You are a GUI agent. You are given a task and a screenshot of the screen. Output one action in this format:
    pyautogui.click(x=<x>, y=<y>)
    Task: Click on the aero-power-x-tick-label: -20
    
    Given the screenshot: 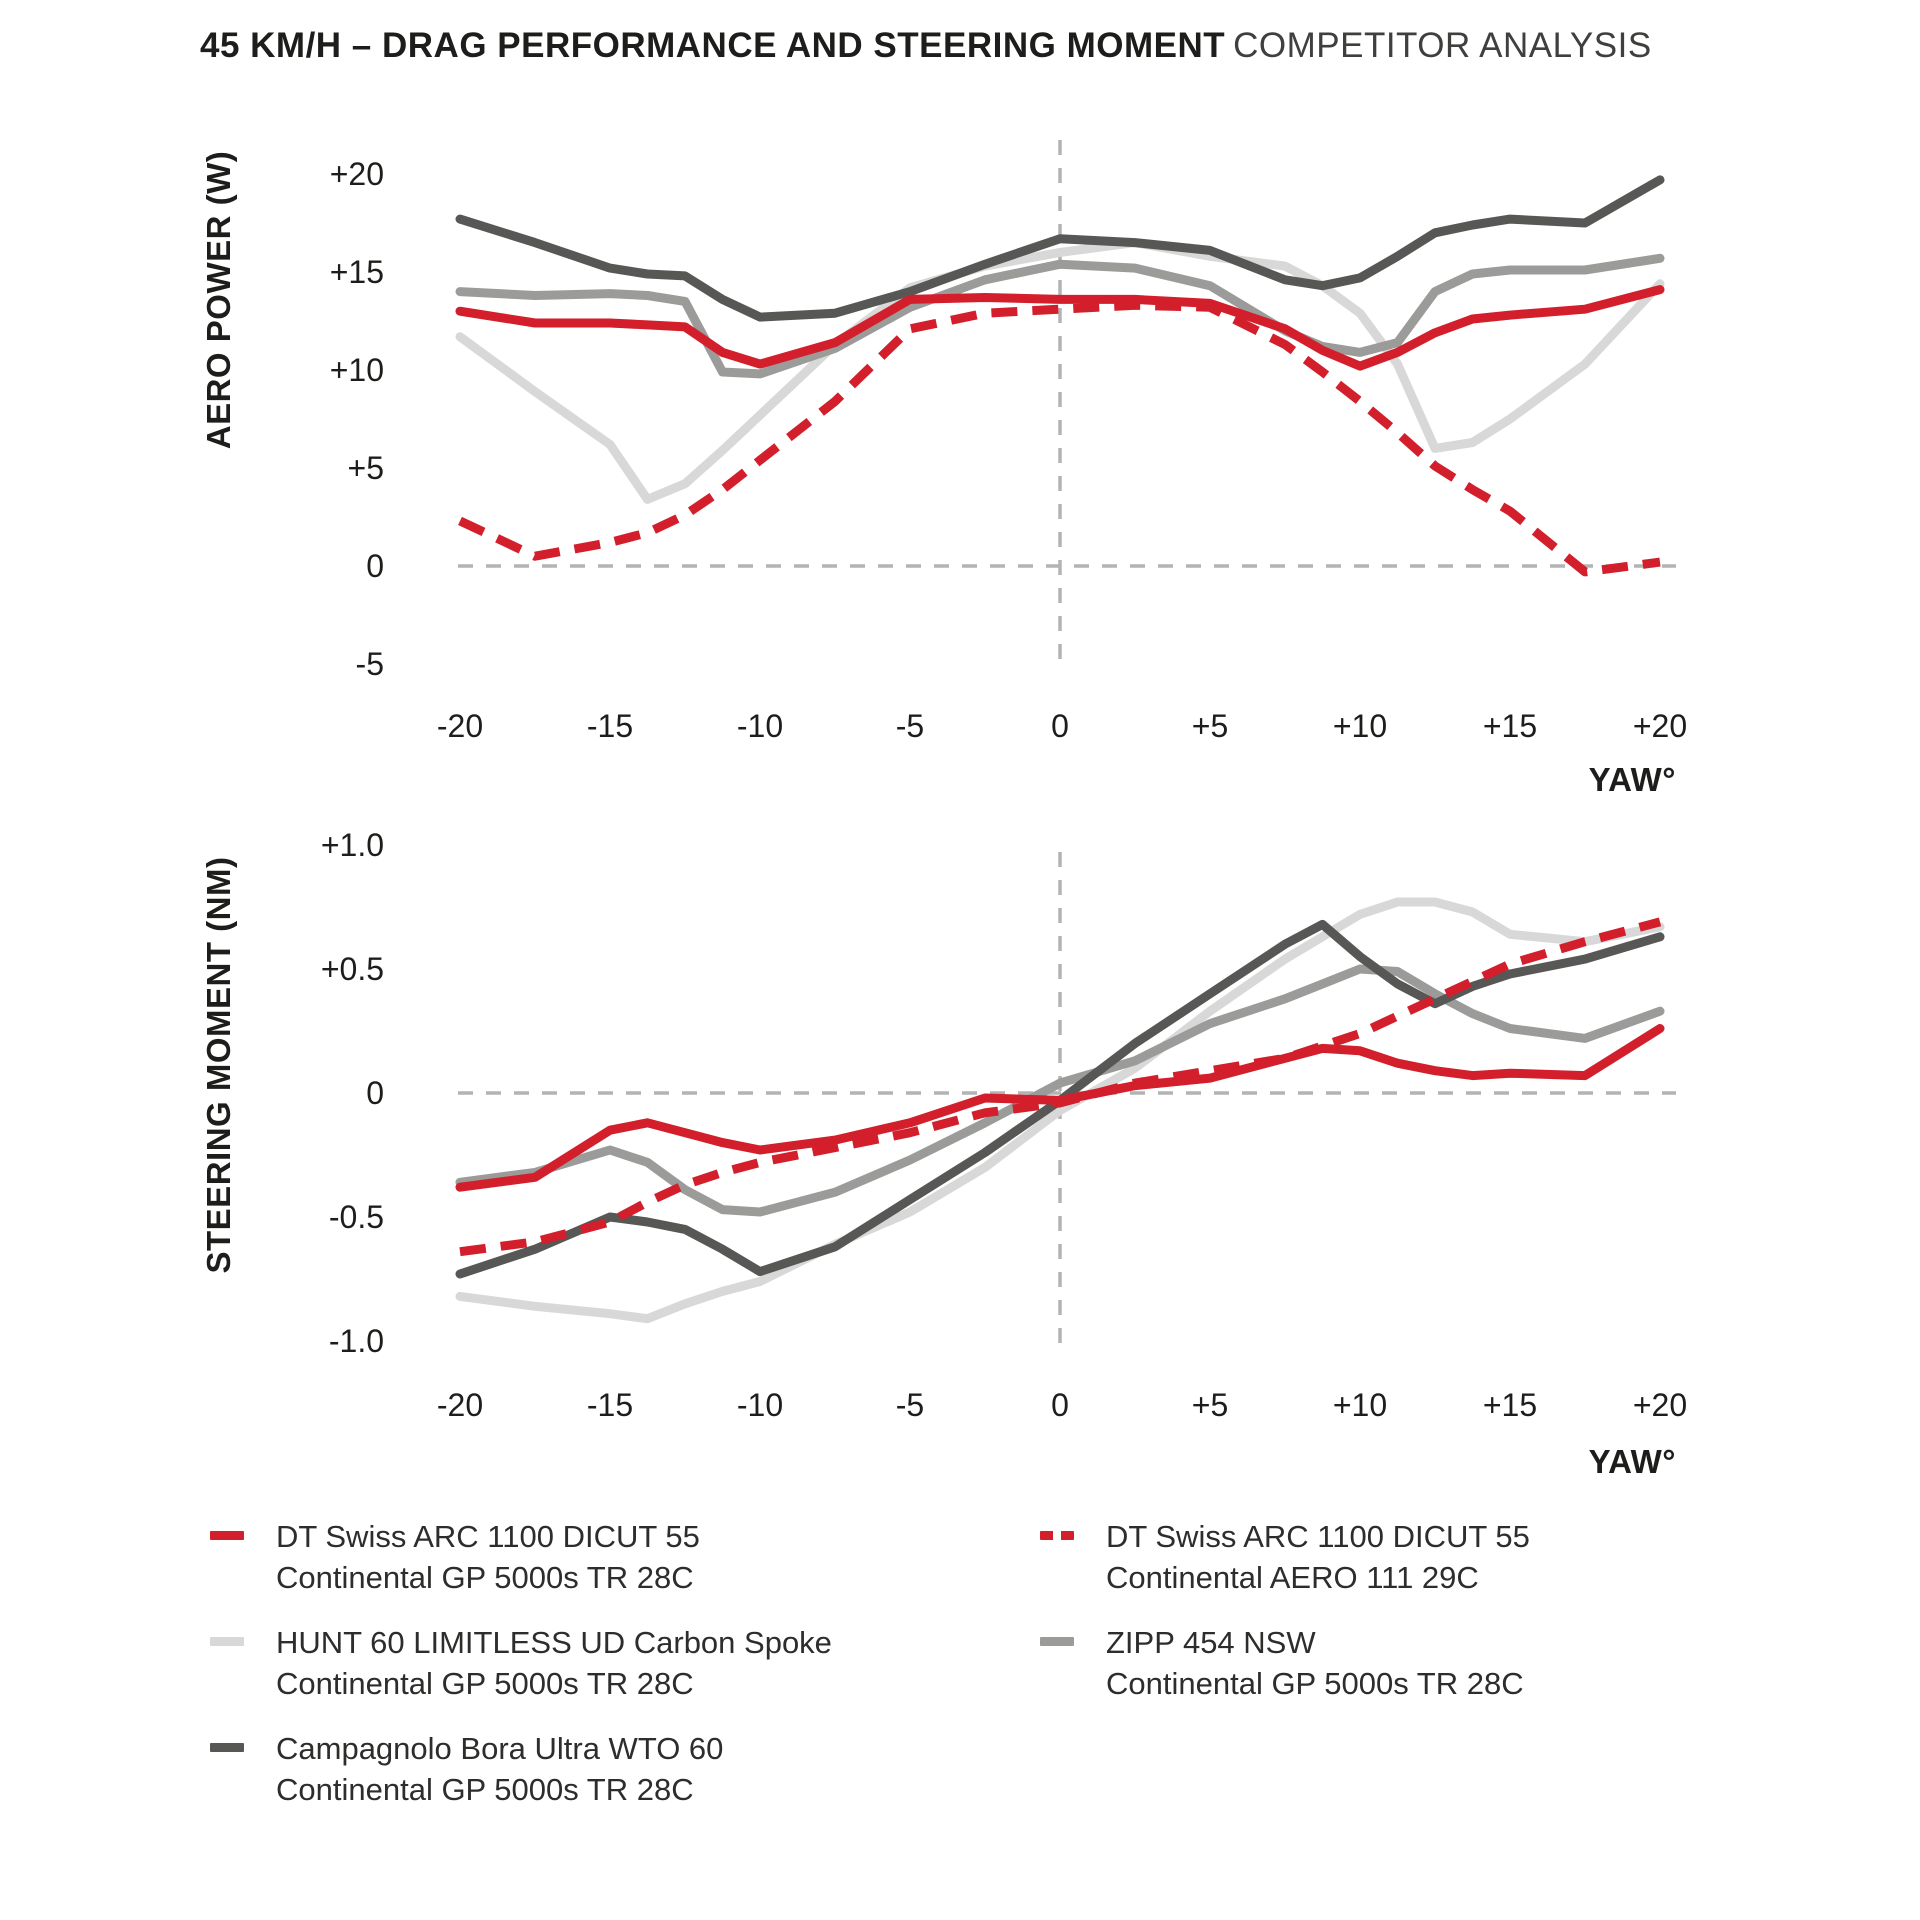 What is the action you would take?
    pyautogui.click(x=460, y=726)
    